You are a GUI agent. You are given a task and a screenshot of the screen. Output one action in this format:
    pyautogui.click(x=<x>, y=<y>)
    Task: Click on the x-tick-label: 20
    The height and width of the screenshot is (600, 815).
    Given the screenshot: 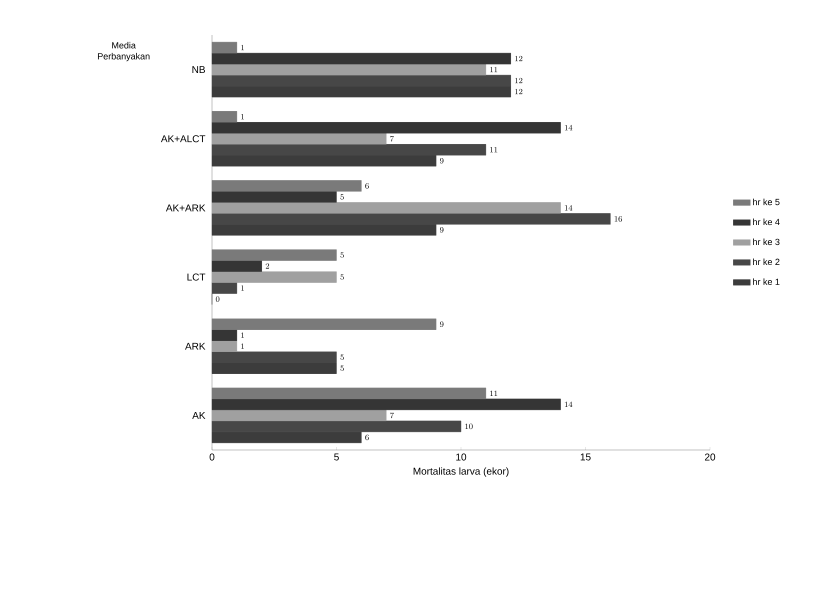 What is the action you would take?
    pyautogui.click(x=710, y=457)
    